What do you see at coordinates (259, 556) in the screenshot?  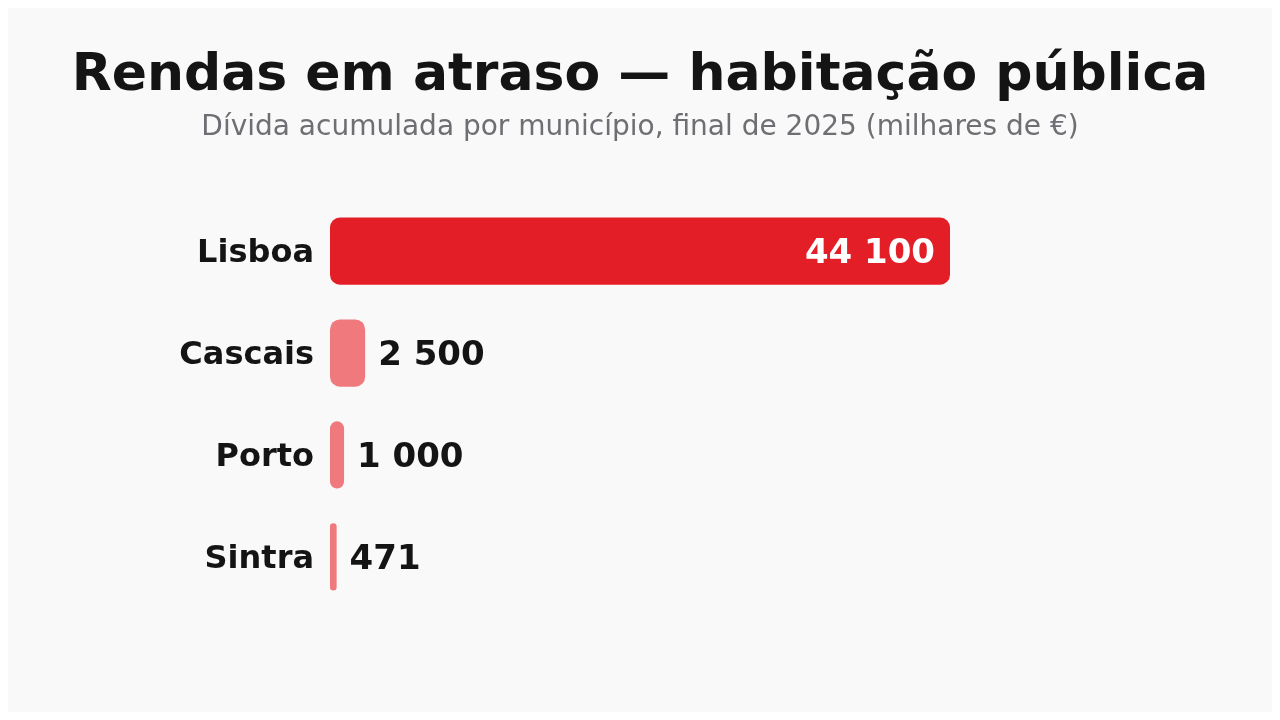 I see `y-tick-label: Sintra` at bounding box center [259, 556].